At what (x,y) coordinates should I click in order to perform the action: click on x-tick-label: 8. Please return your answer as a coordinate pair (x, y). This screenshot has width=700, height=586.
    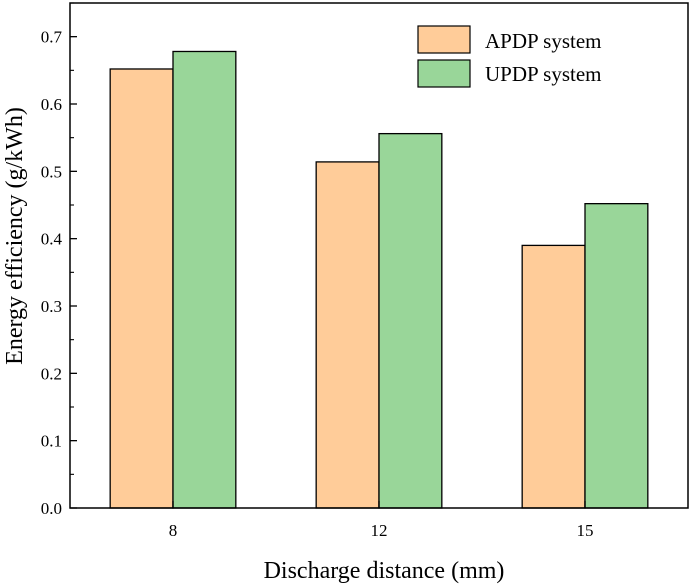
    Looking at the image, I should click on (173, 530).